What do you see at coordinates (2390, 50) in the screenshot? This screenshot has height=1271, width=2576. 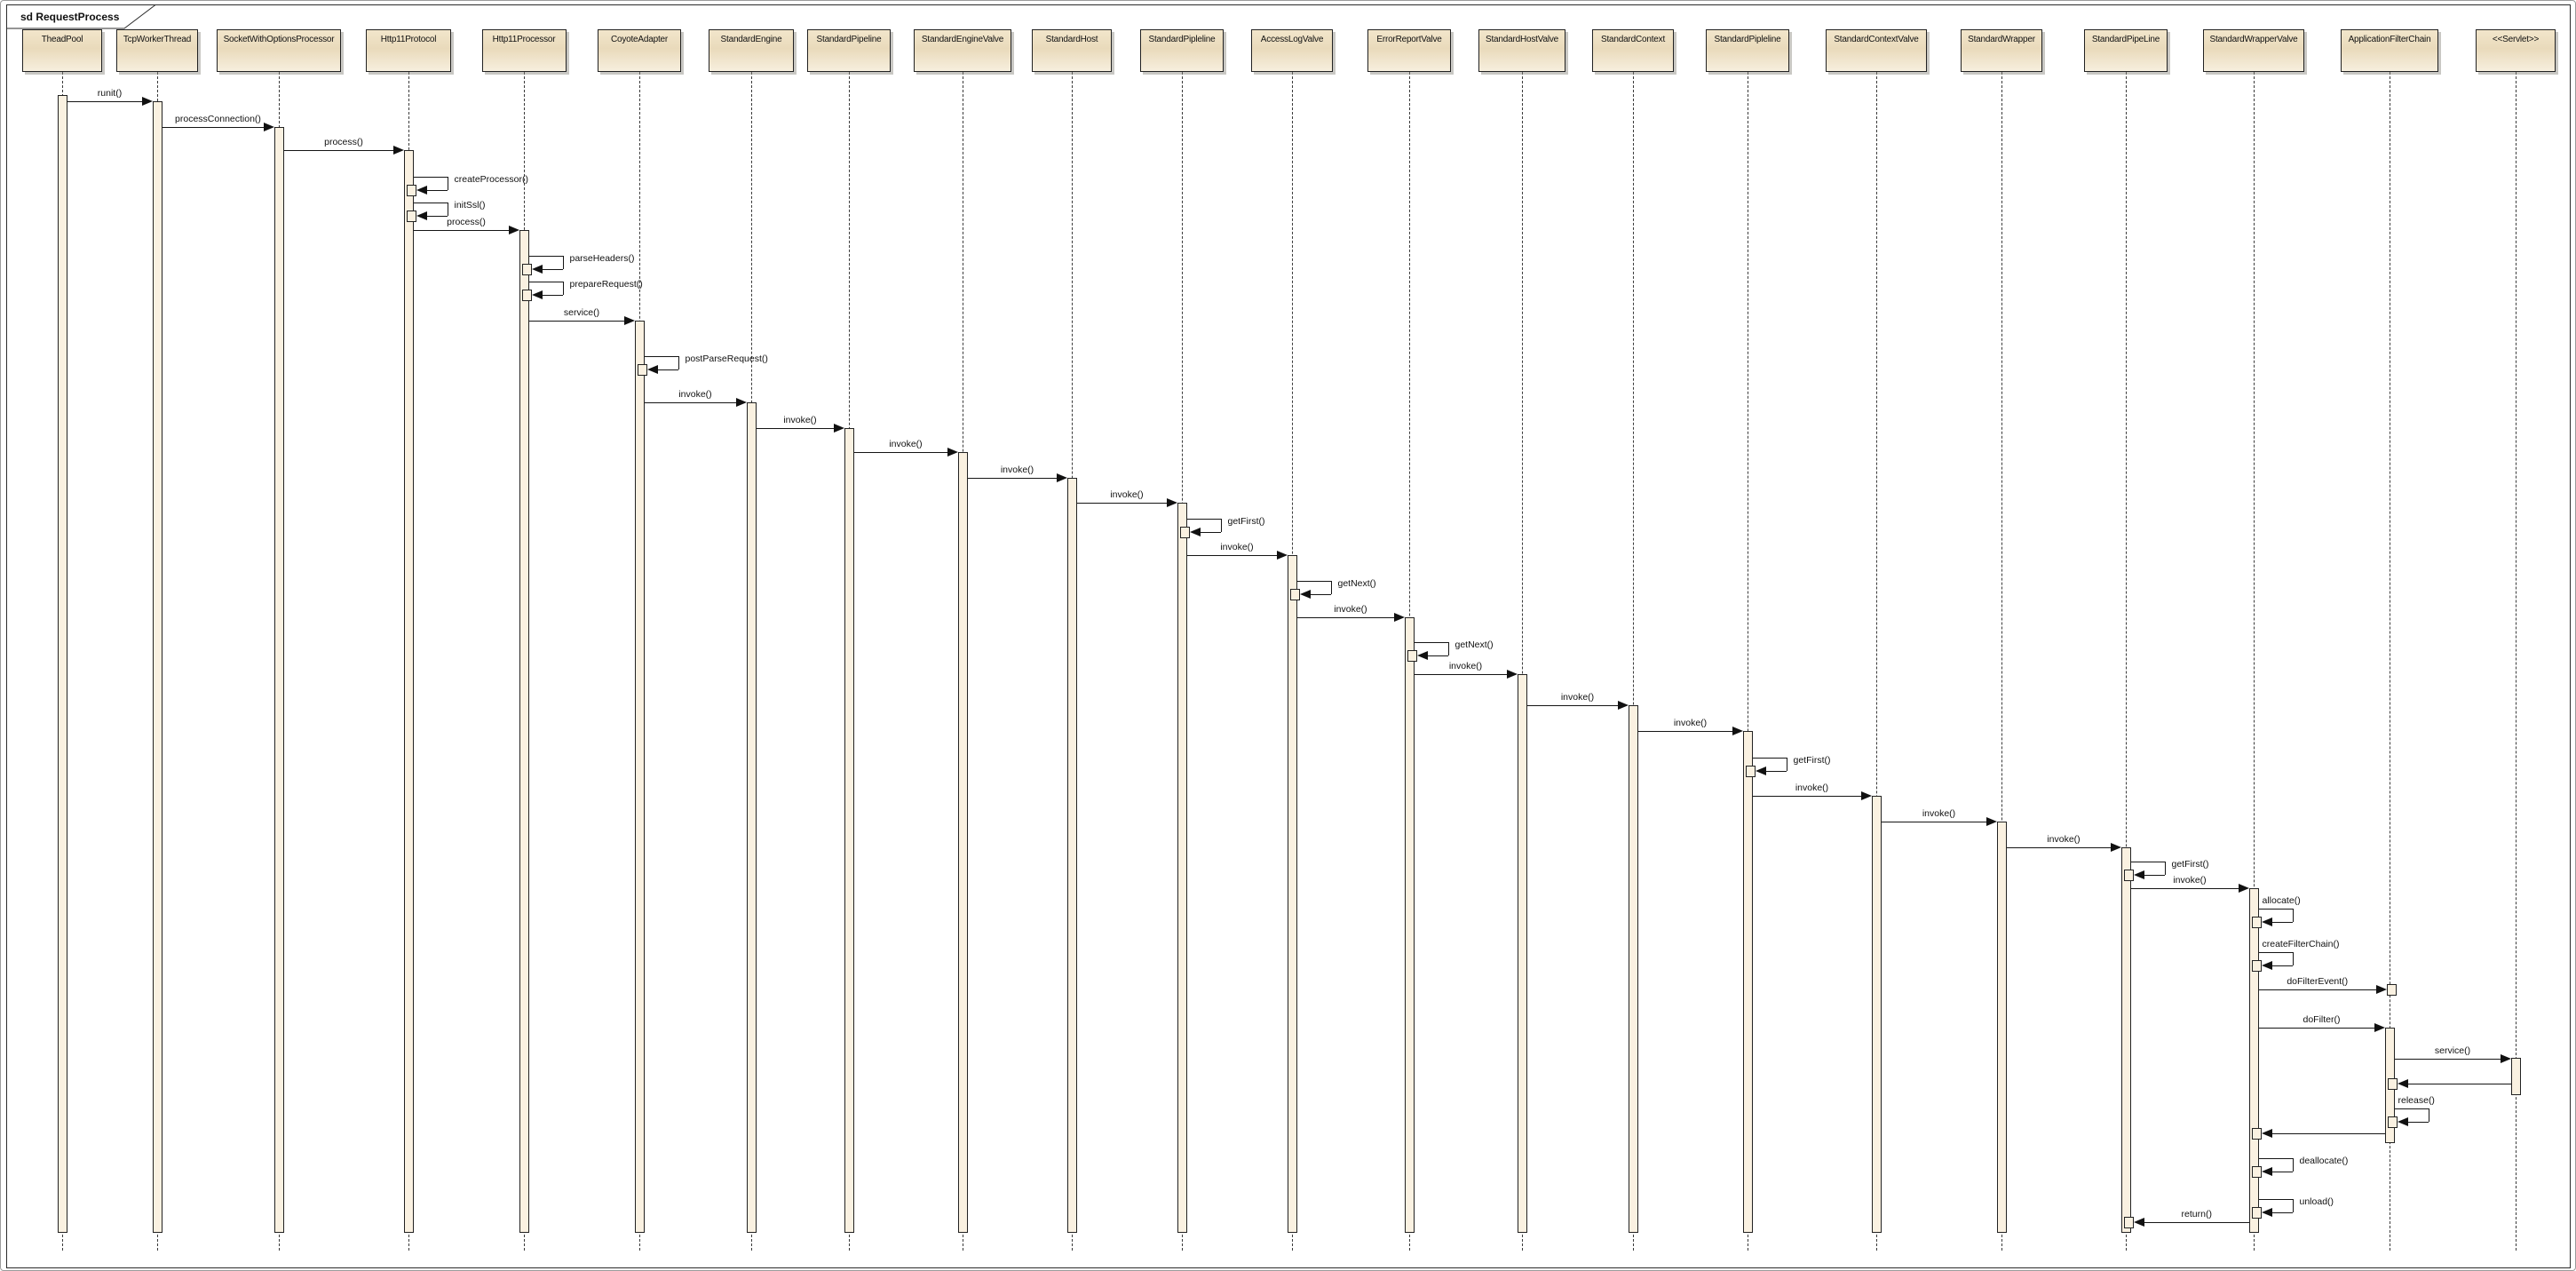 I see `participant-box: ApplicationFilterChain` at bounding box center [2390, 50].